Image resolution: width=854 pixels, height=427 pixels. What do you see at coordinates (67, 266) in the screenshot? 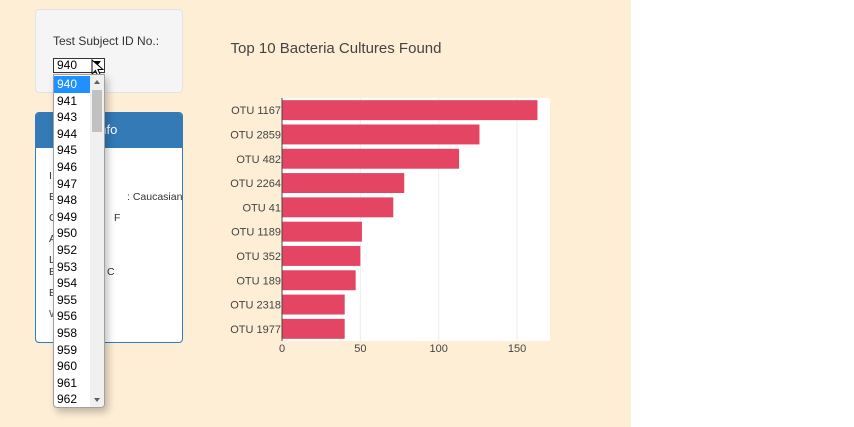
I see `dropdown-option: 953` at bounding box center [67, 266].